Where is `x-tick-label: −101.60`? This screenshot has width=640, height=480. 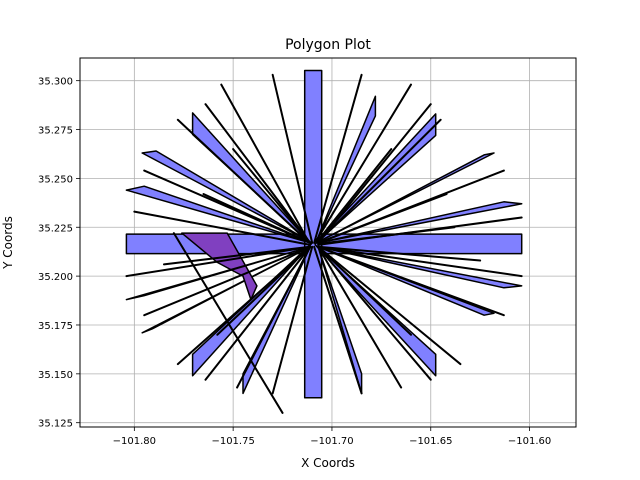
x-tick-label: −101.60 is located at coordinates (529, 441).